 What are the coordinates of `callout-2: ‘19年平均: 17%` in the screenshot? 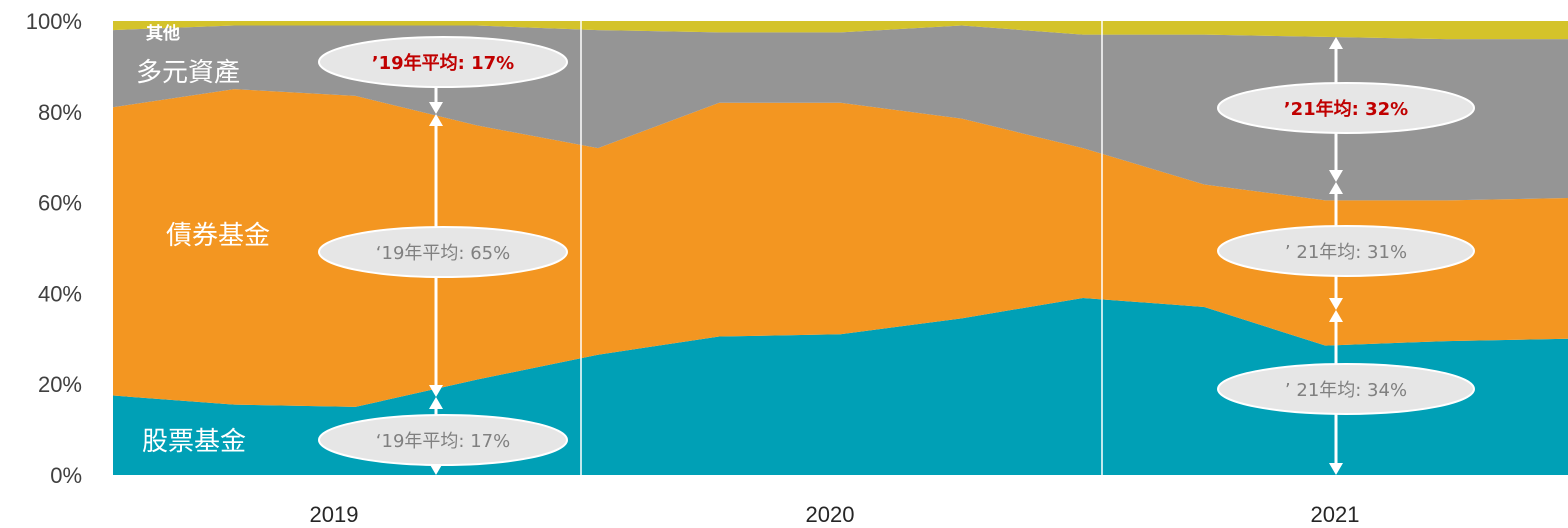 It's located at (443, 440).